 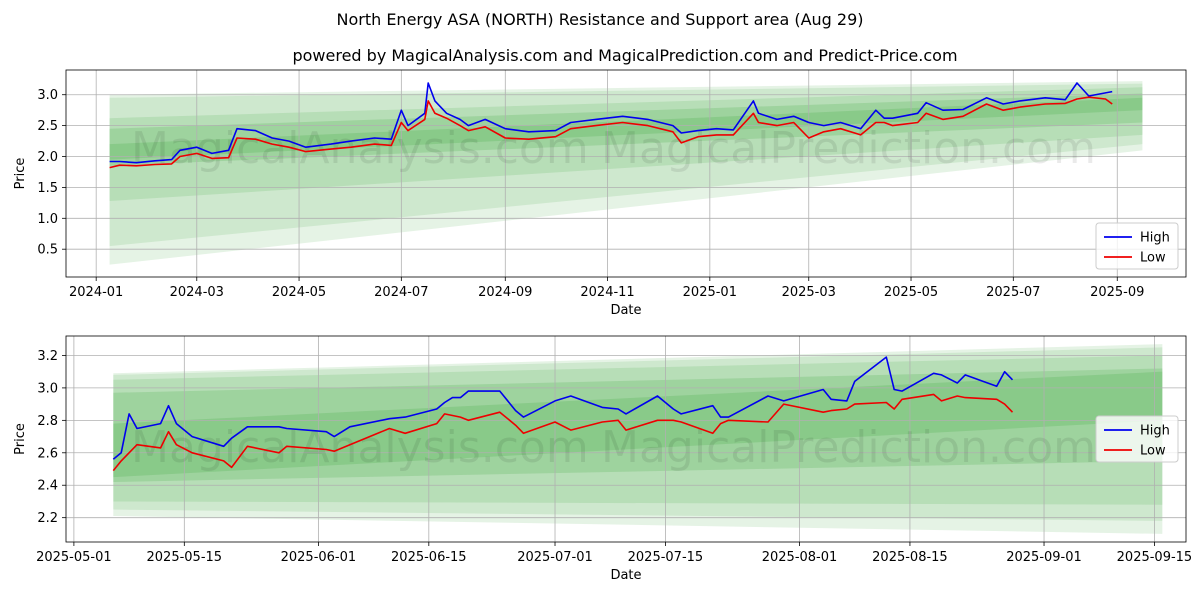 I want to click on x-tick-label: 2025-06-01, so click(x=319, y=557).